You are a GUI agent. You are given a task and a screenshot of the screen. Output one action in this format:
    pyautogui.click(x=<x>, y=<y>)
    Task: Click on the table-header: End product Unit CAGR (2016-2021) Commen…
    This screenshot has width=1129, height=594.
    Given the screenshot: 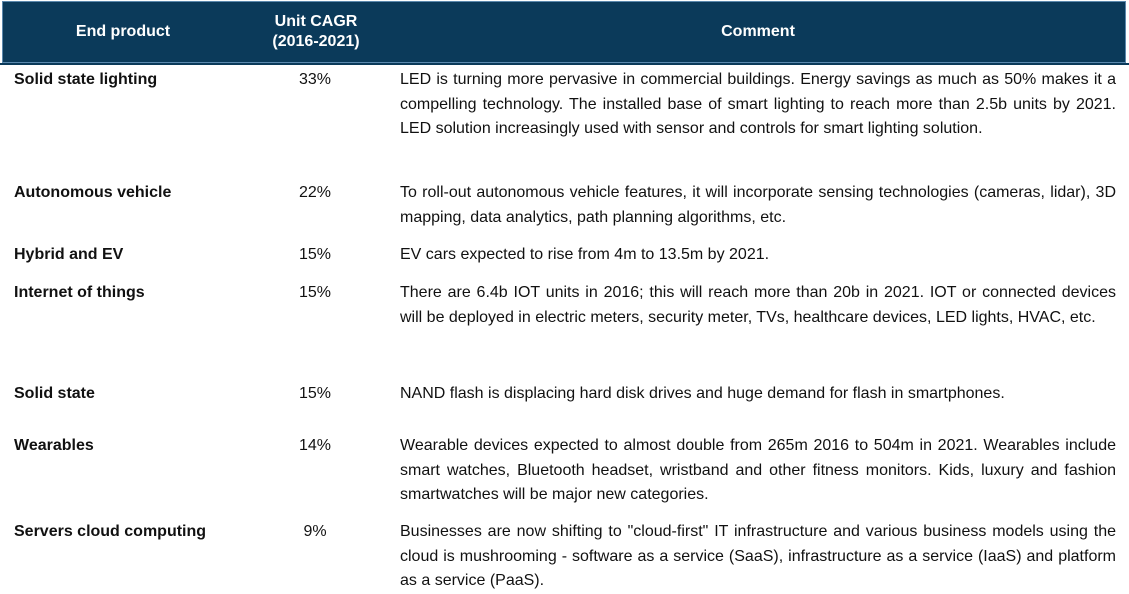 What is the action you would take?
    pyautogui.click(x=564, y=32)
    